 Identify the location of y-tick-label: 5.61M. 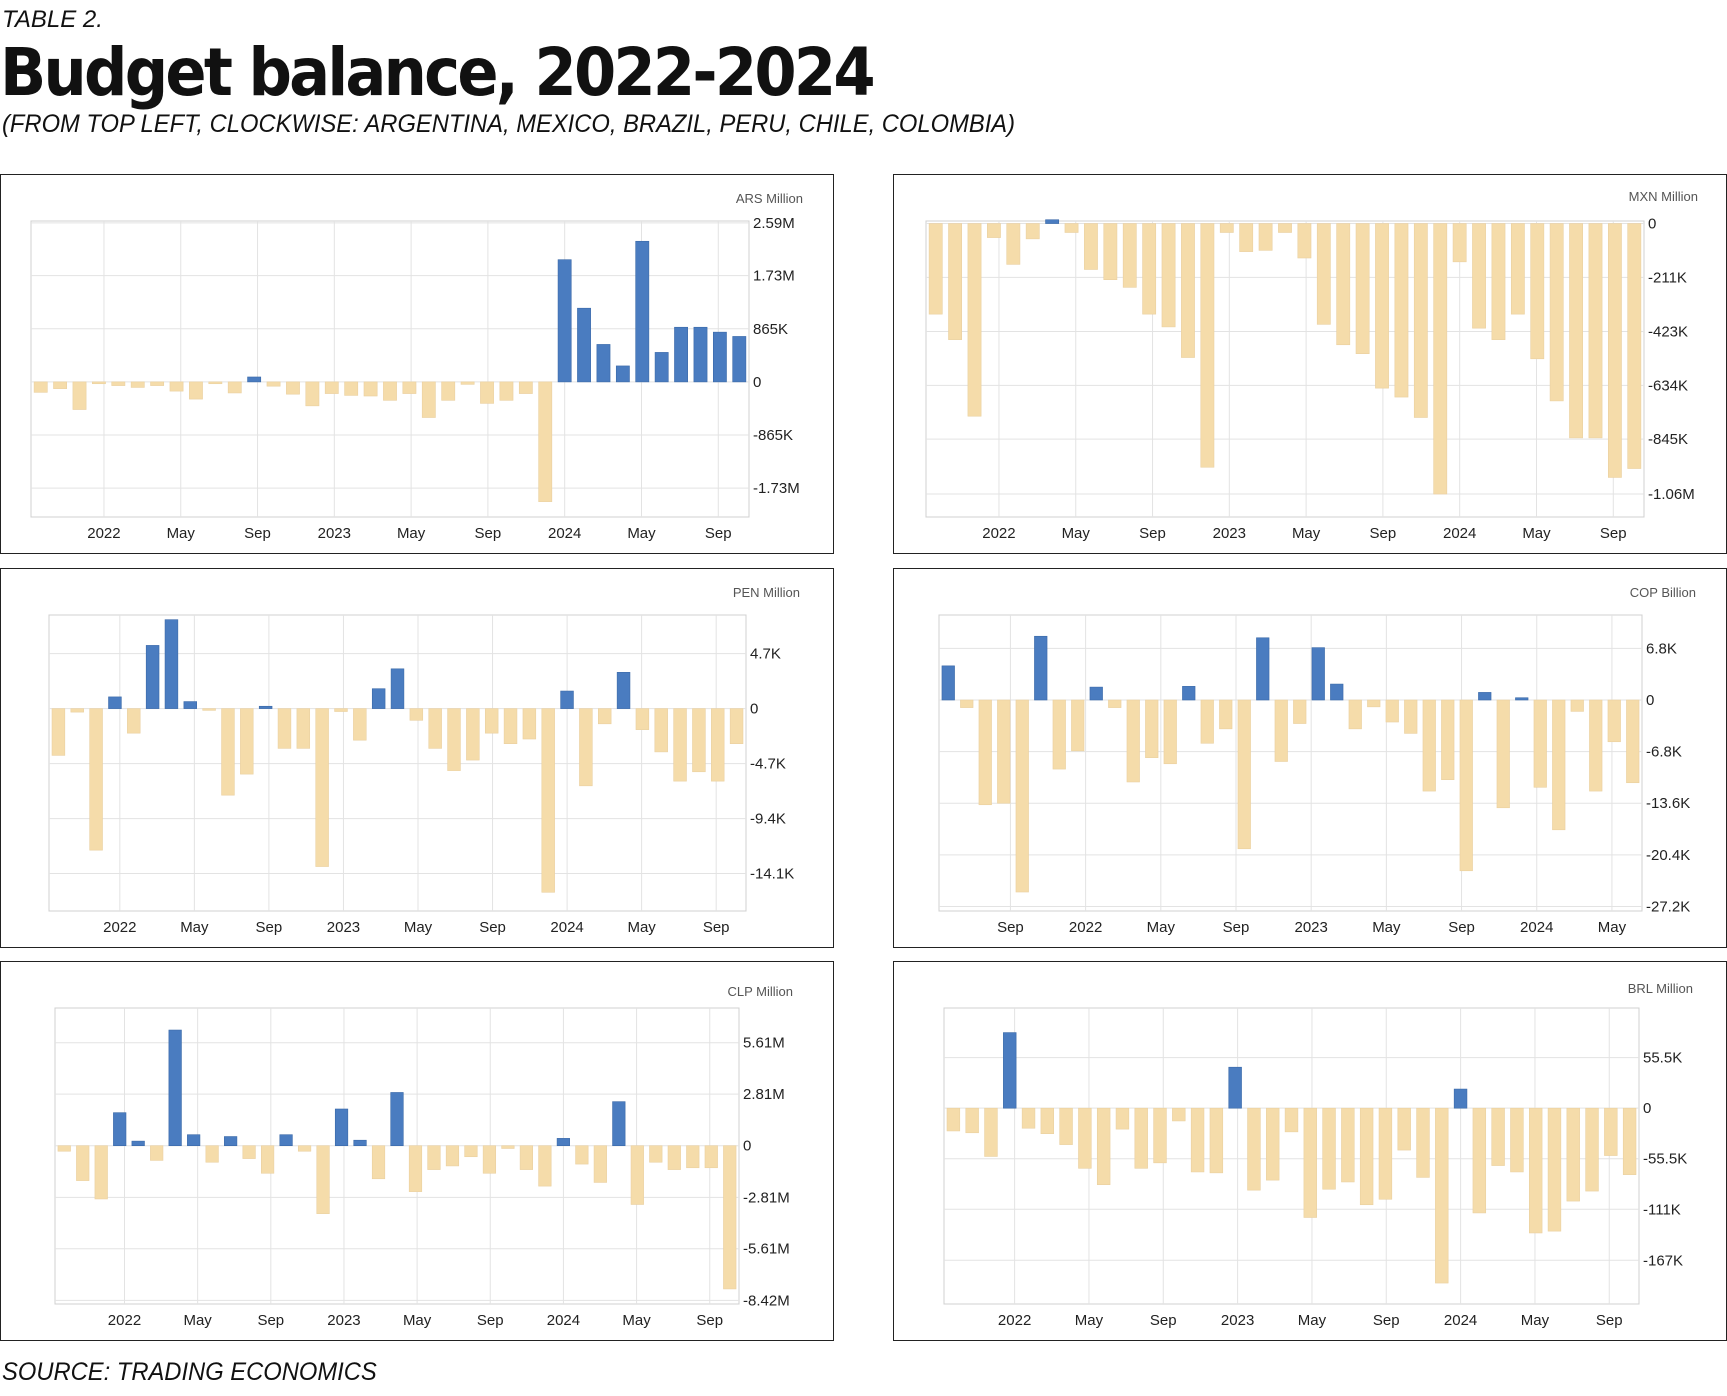
(764, 1043).